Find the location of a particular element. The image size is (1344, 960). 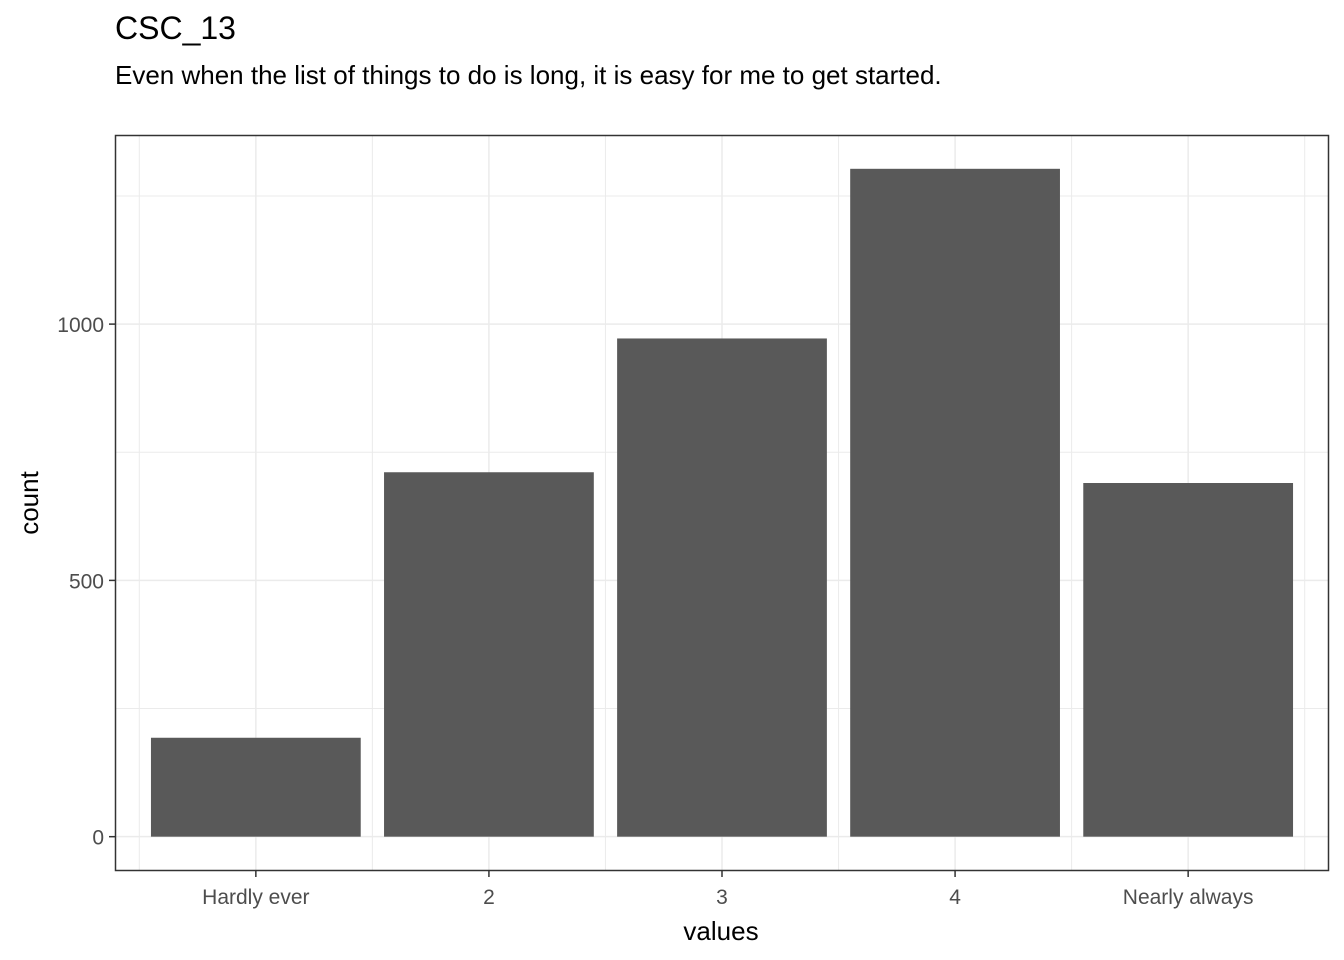

x-axis-label: values is located at coordinates (720, 931).